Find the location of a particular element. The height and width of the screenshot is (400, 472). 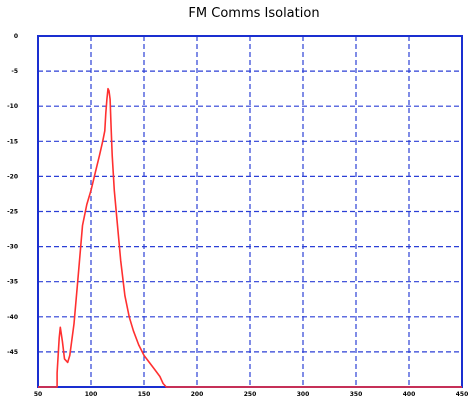

x-tick-label: 250 is located at coordinates (250, 394).